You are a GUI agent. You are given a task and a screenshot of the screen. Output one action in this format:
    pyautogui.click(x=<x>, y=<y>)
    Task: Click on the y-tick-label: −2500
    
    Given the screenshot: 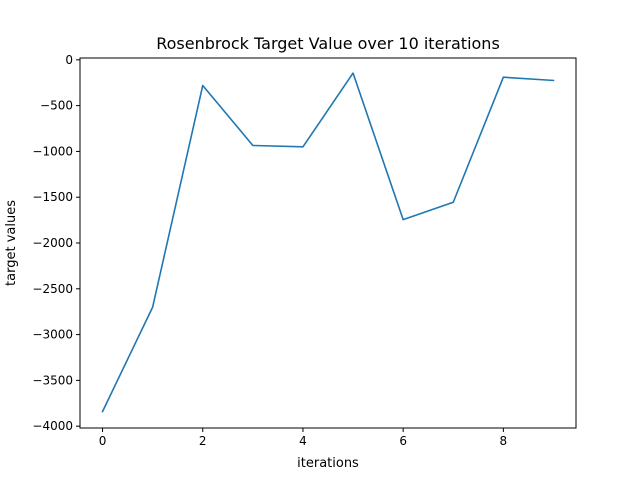 What is the action you would take?
    pyautogui.click(x=52, y=289)
    